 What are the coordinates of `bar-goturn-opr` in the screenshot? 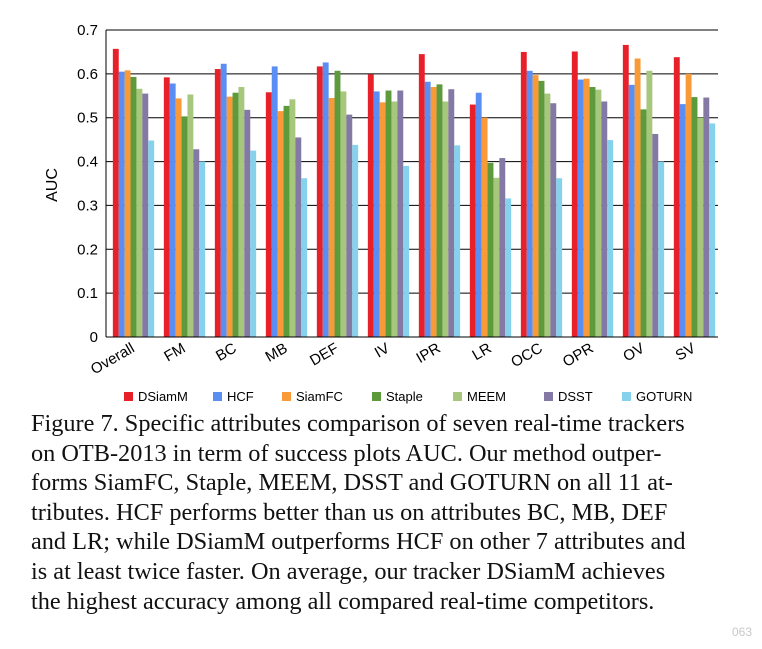 It's located at (610, 238).